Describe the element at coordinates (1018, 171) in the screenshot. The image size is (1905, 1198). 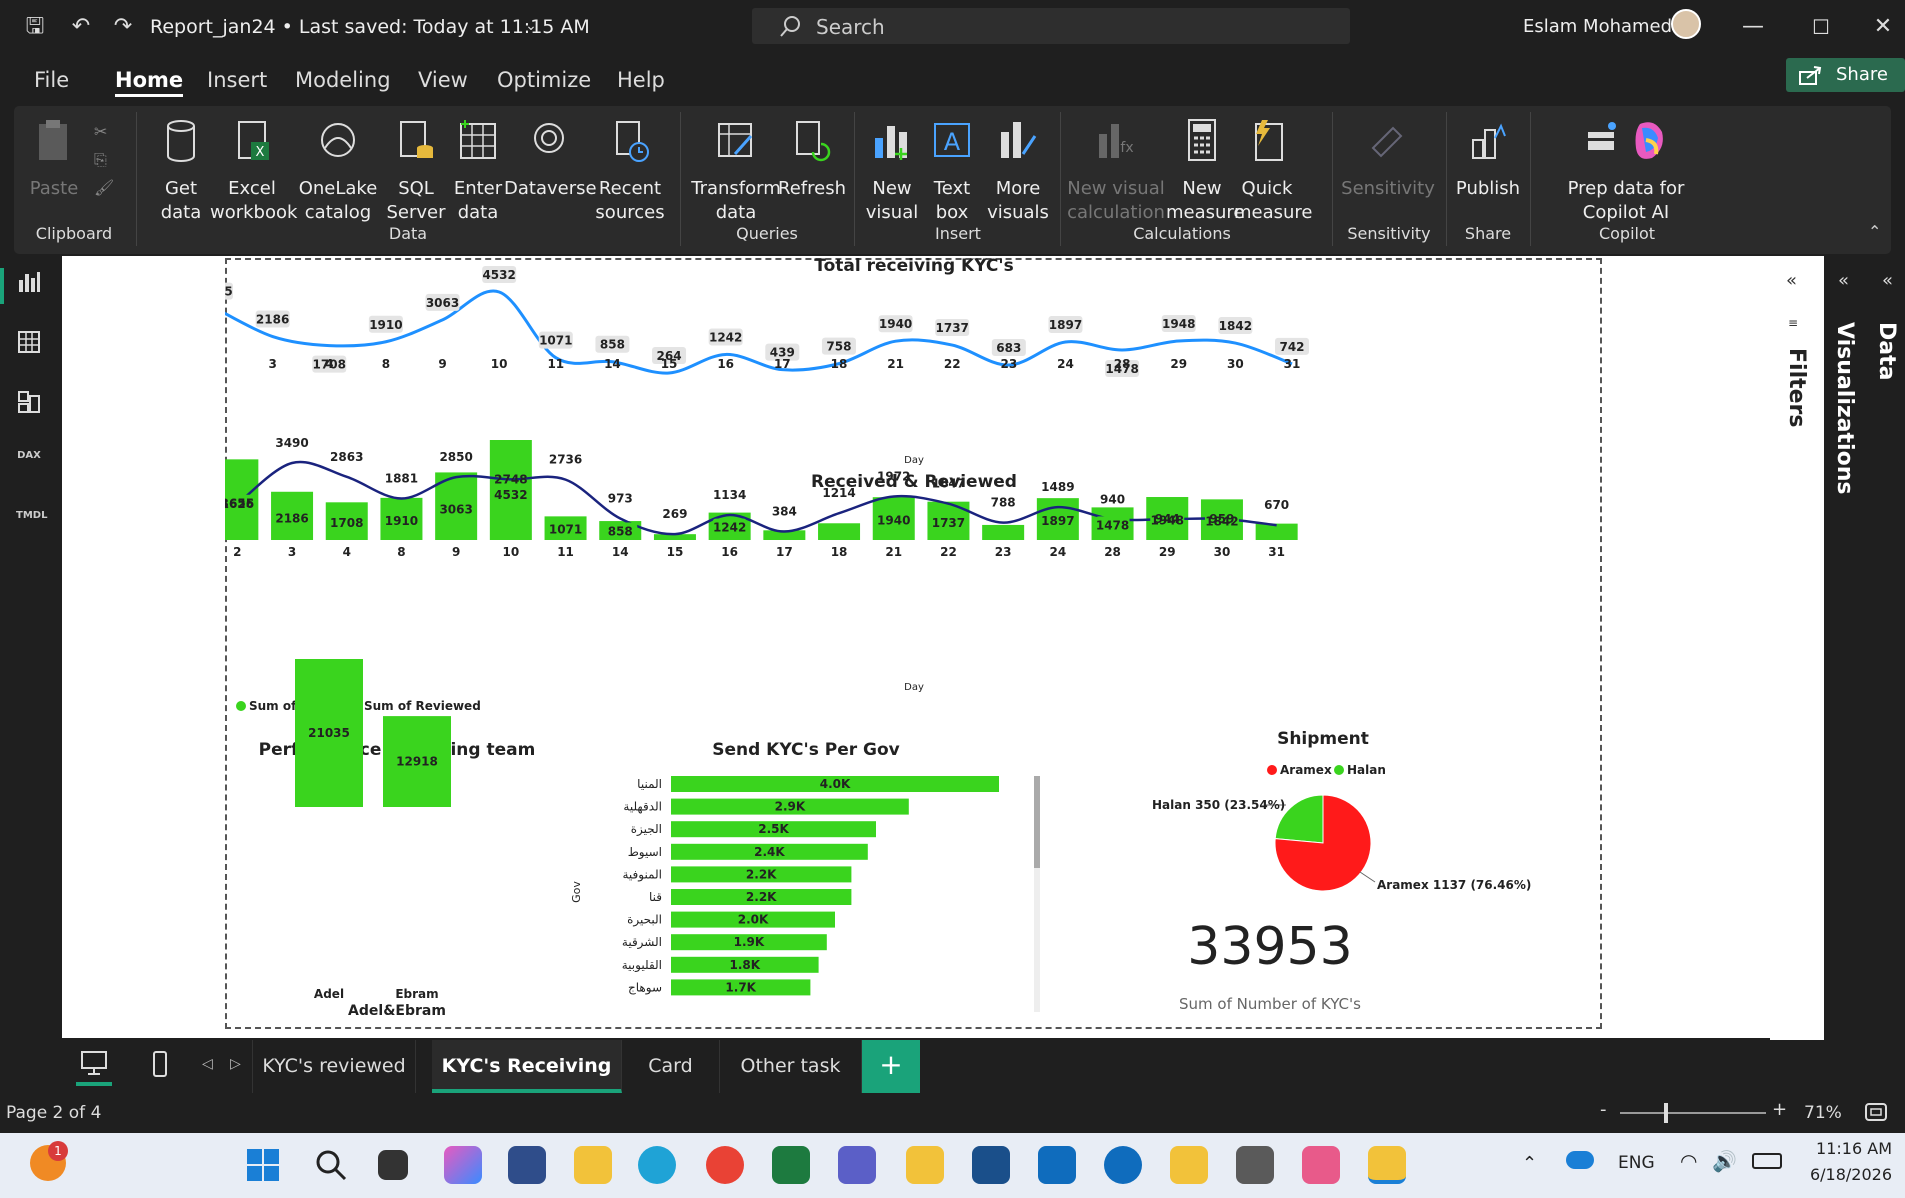
I see `more-visuals-button: More visuals` at that location.